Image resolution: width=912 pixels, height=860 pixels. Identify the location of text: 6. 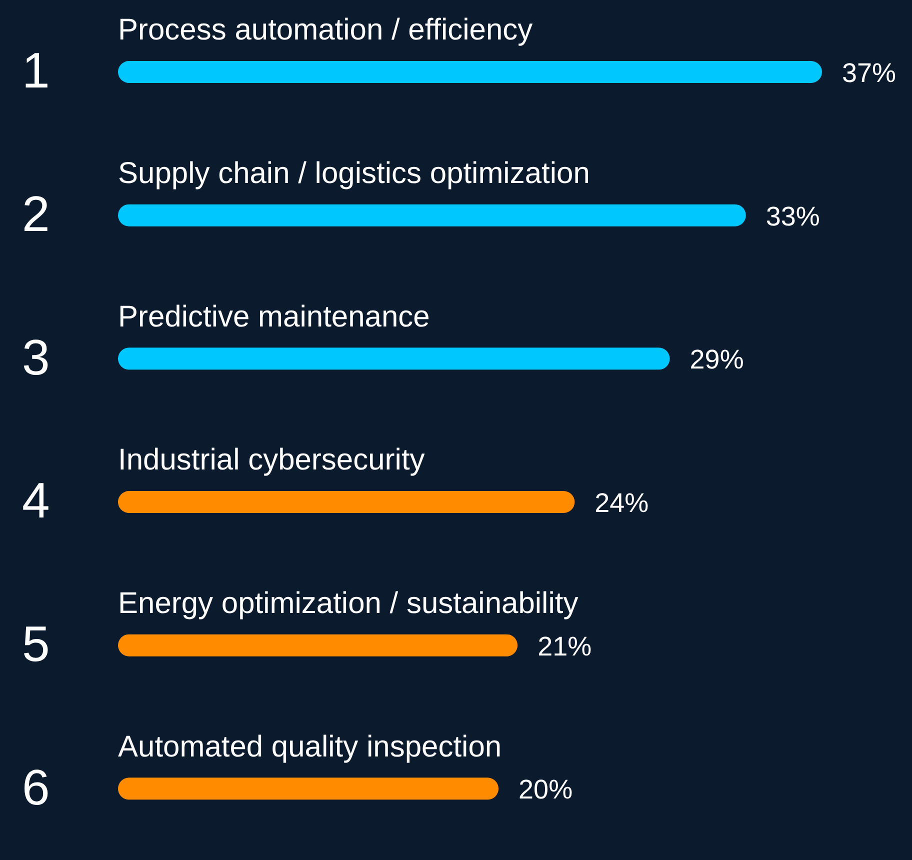
(36, 787).